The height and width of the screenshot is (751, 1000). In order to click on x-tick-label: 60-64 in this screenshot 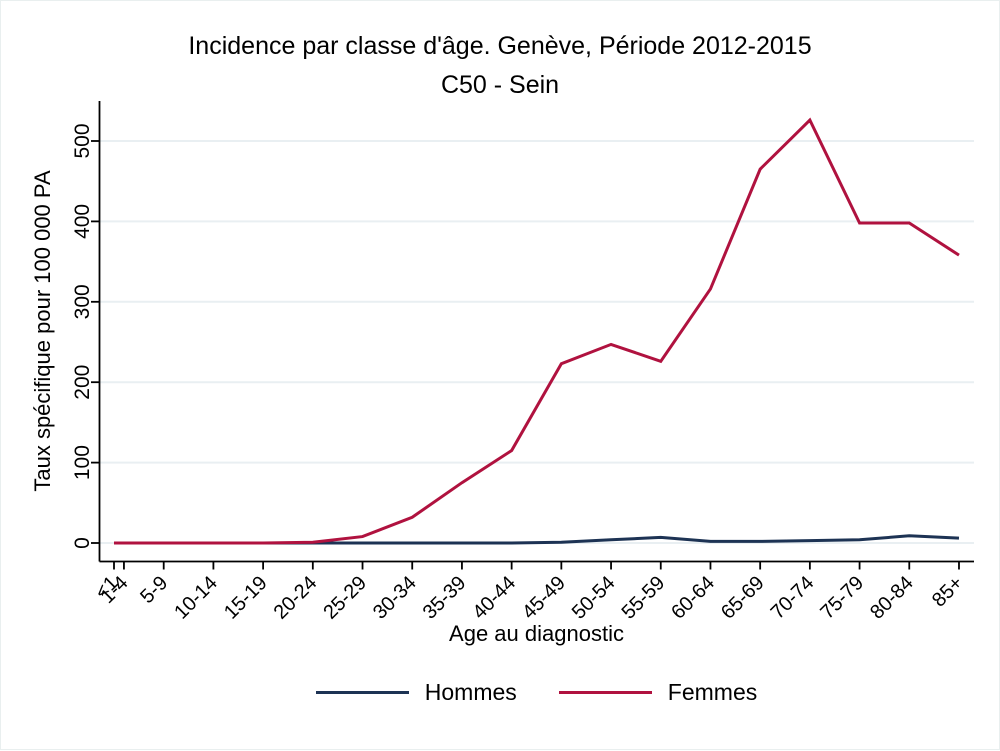, I will do `click(693, 598)`.